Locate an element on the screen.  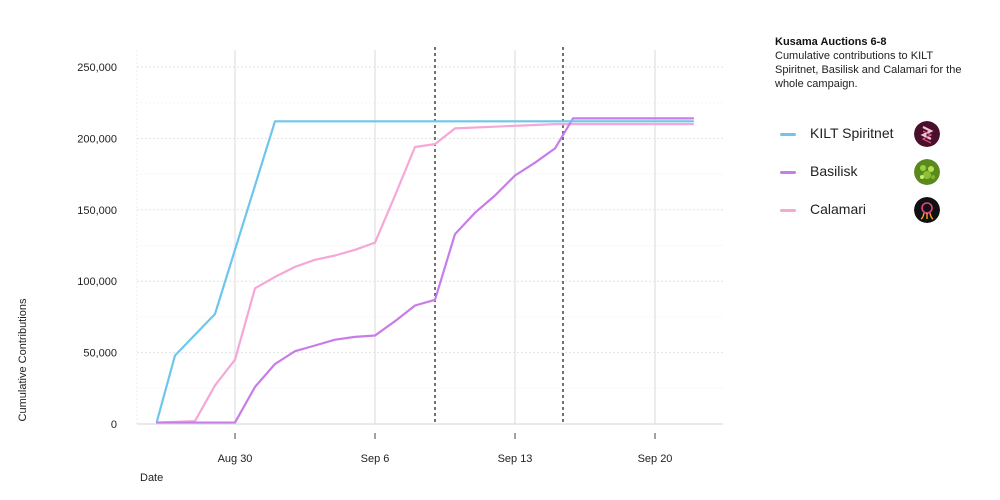
y-axis-title: Cumulative Contributions is located at coordinates (23, 359).